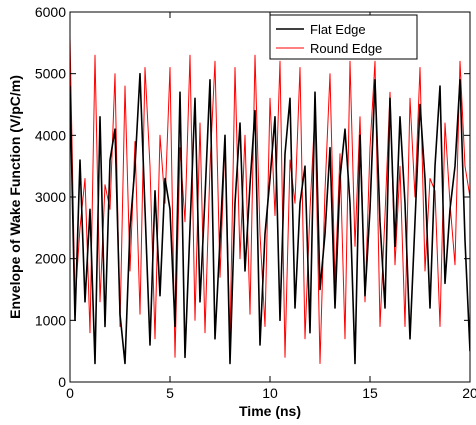  What do you see at coordinates (50, 259) in the screenshot?
I see `y-tick-label: 2000` at bounding box center [50, 259].